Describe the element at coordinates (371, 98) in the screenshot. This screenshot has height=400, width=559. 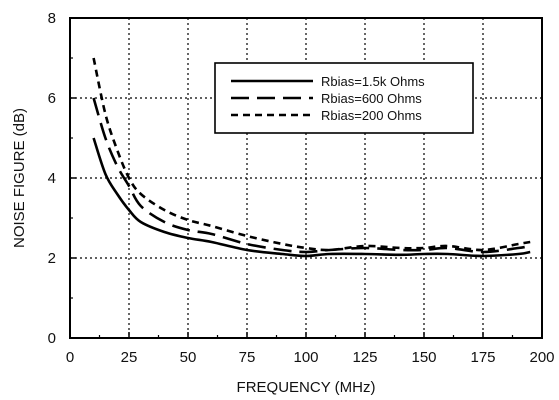
I see `legend-label-2: Rbias=600 Ohms` at that location.